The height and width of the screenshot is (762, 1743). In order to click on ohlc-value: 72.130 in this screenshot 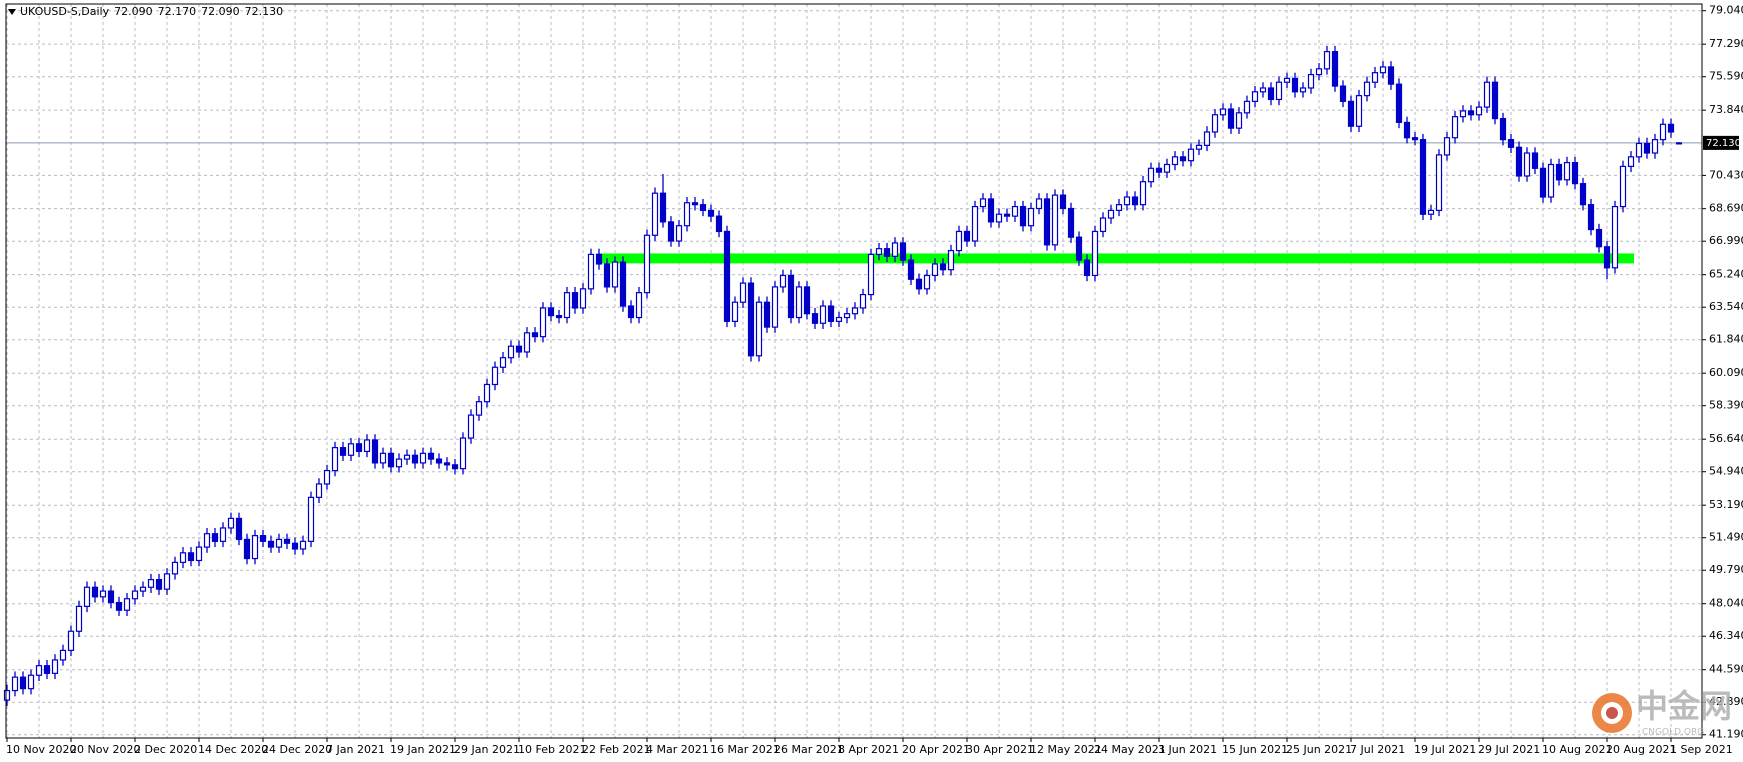, I will do `click(264, 11)`.